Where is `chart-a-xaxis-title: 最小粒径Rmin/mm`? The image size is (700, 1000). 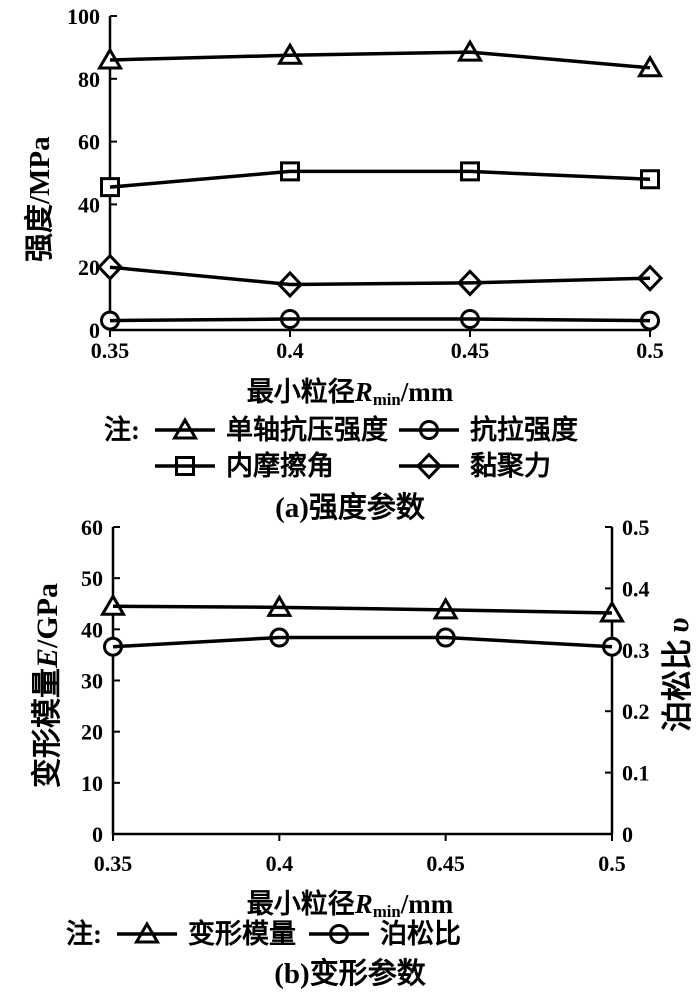 chart-a-xaxis-title: 最小粒径Rmin/mm is located at coordinates (350, 390).